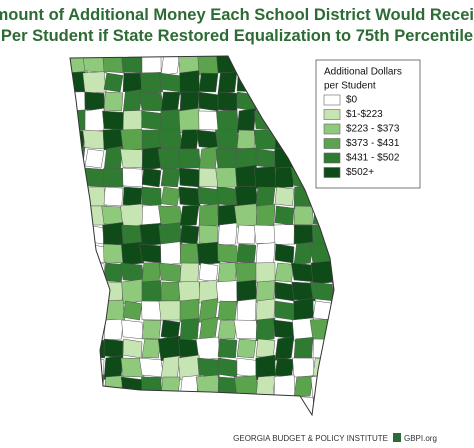  What do you see at coordinates (373, 158) in the screenshot?
I see `legend-label: $431 - $502` at bounding box center [373, 158].